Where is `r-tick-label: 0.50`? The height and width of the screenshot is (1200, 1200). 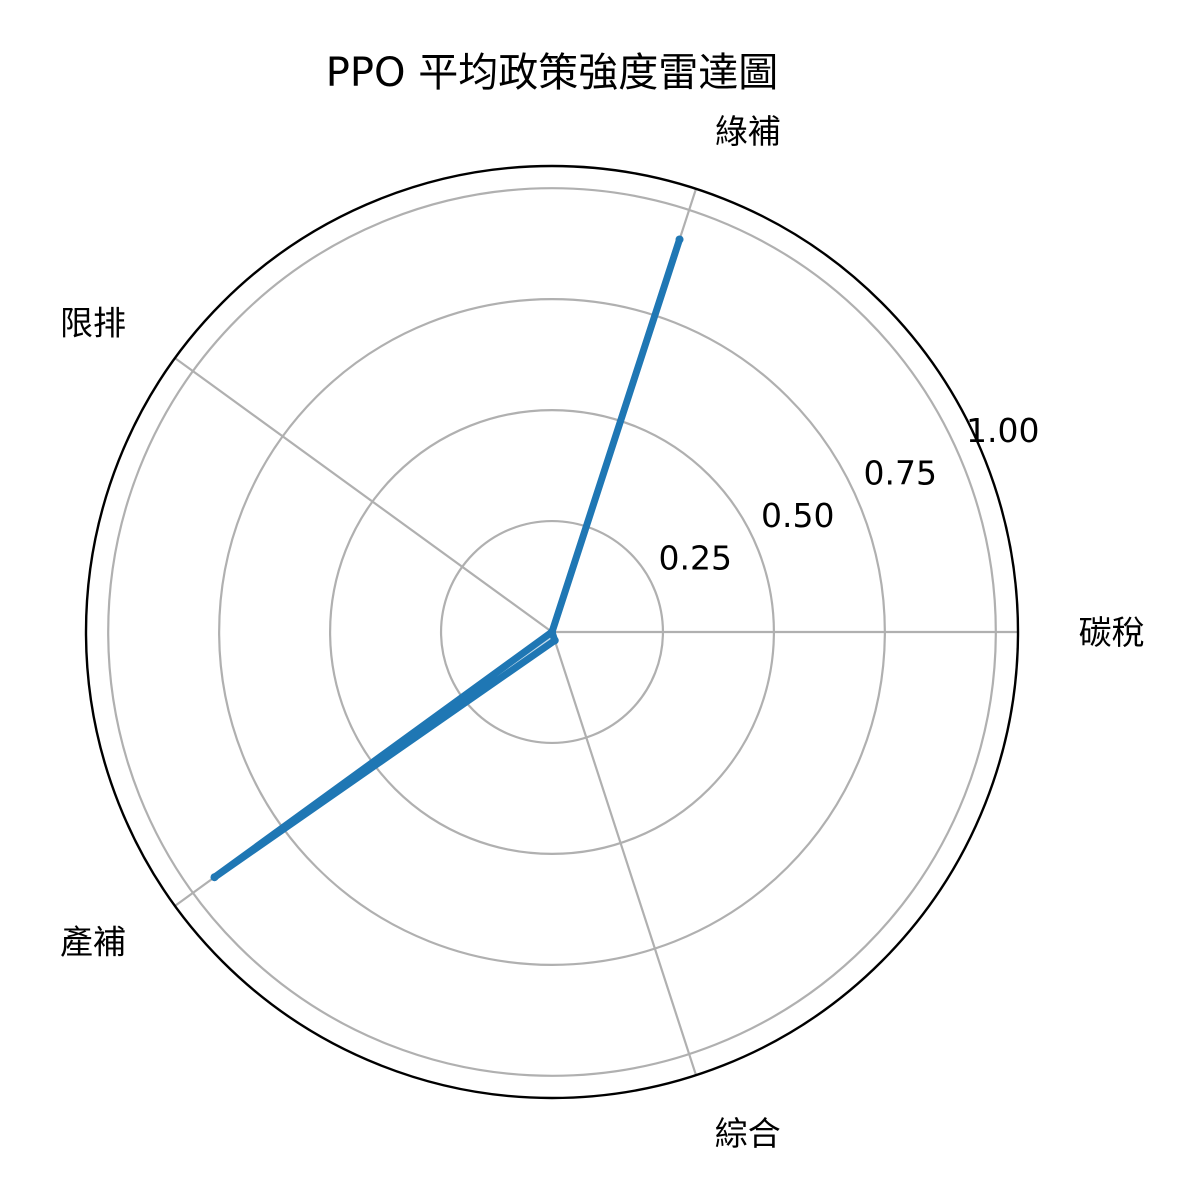
r-tick-label: 0.50 is located at coordinates (797, 515).